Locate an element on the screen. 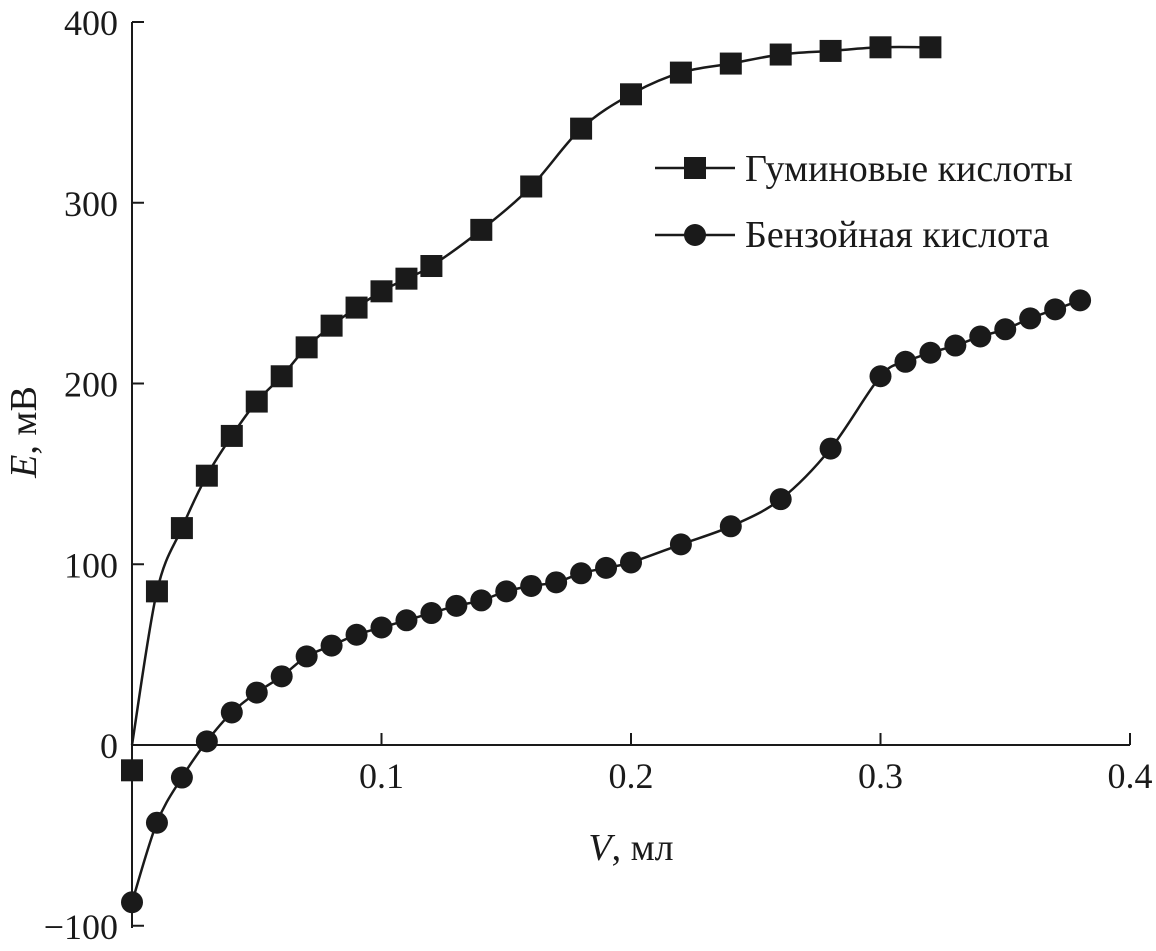 The height and width of the screenshot is (951, 1156). x-tick-label: 0.2 is located at coordinates (631, 776).